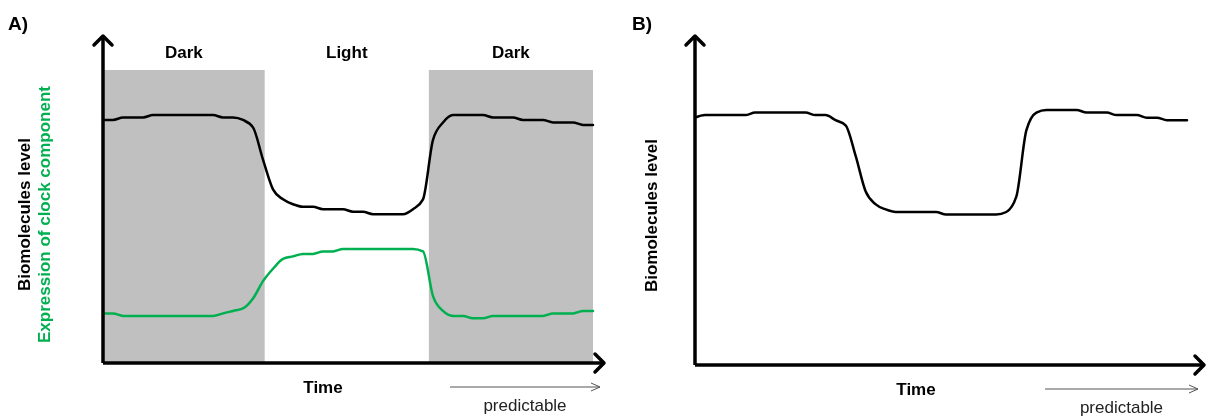 This screenshot has width=1211, height=418. Describe the element at coordinates (651, 215) in the screenshot. I see `y-axis-title: Biomolecules level` at that location.